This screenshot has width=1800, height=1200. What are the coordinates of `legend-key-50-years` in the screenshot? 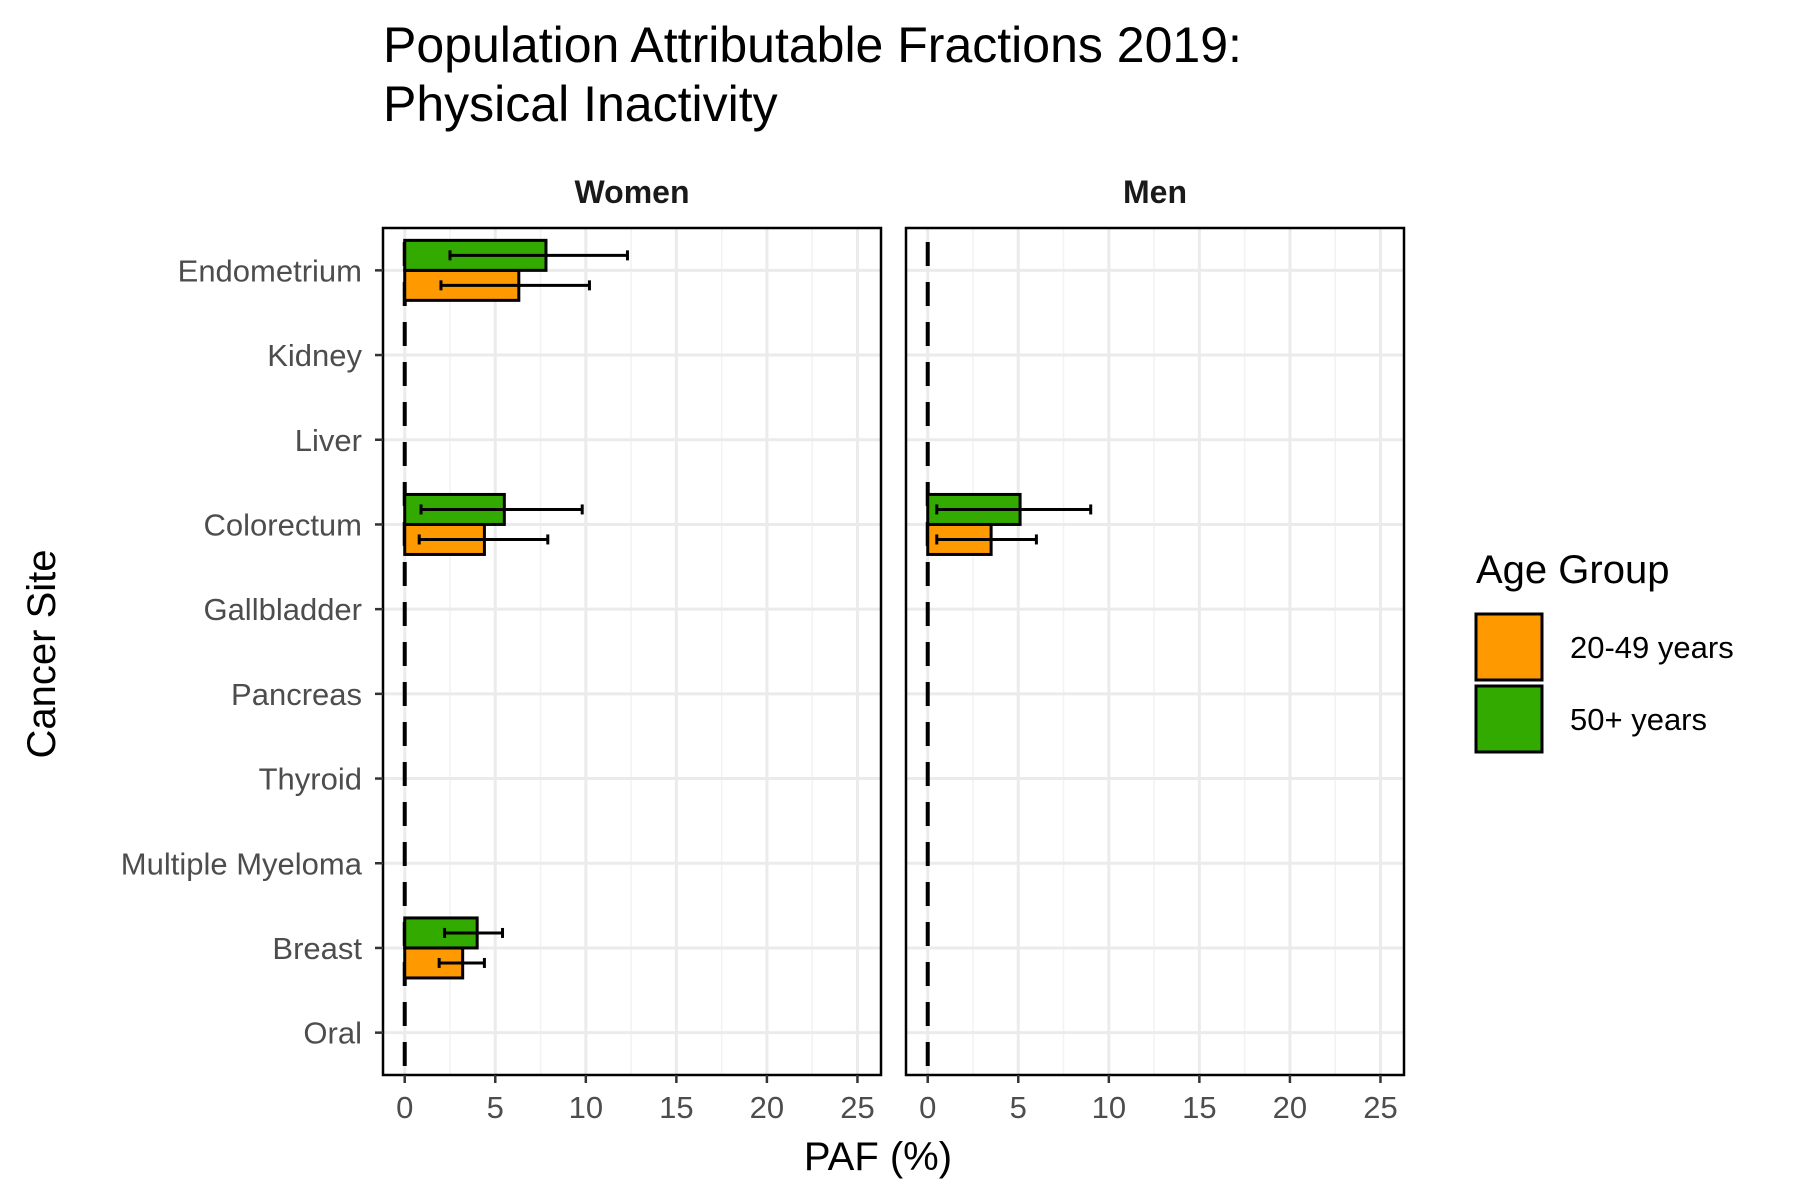 It's located at (1509, 719).